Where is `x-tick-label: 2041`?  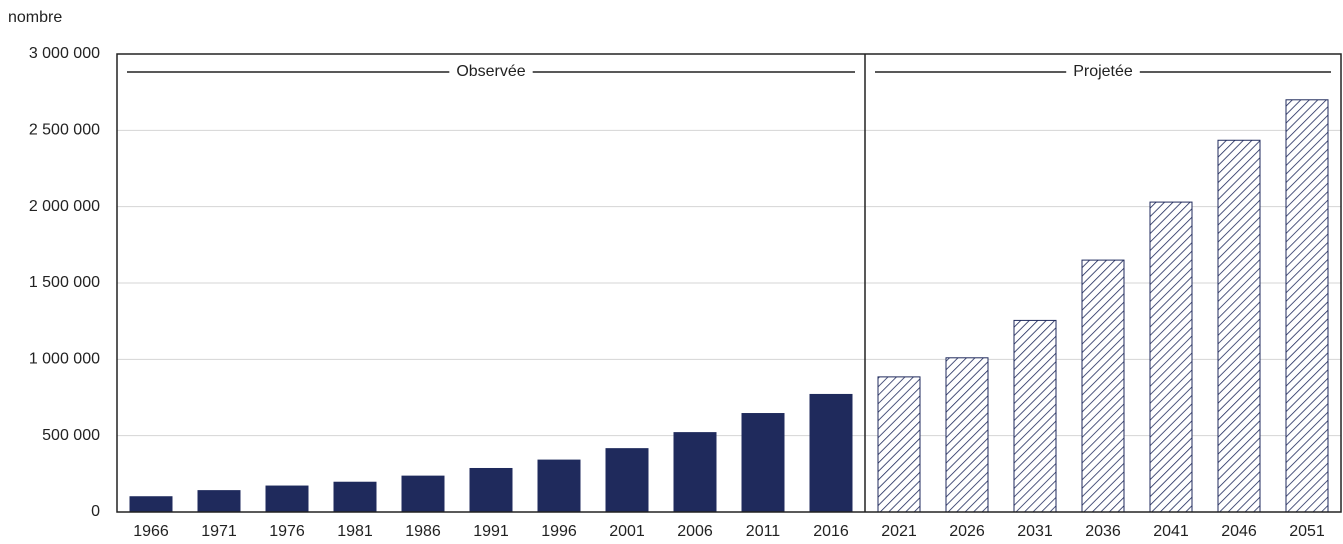
x-tick-label: 2041 is located at coordinates (1171, 531).